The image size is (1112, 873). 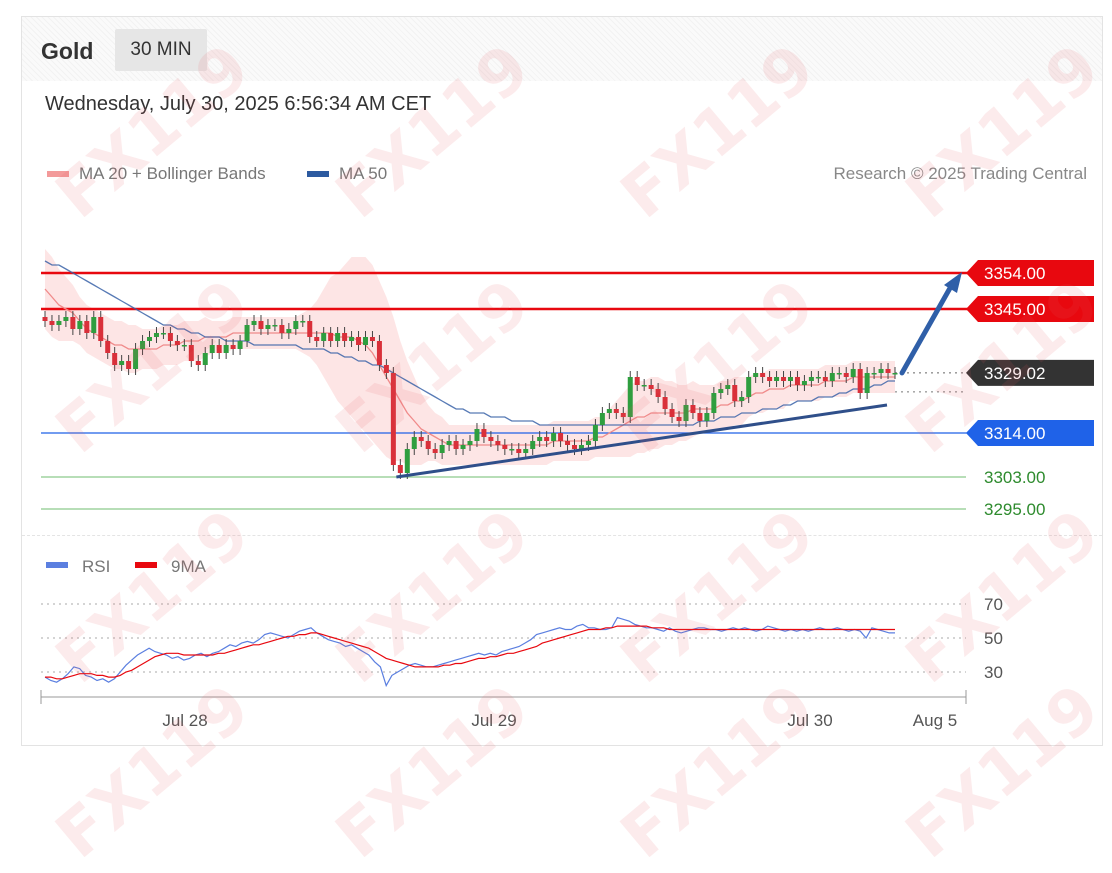 I want to click on instrument-title: Gold, so click(x=67, y=51).